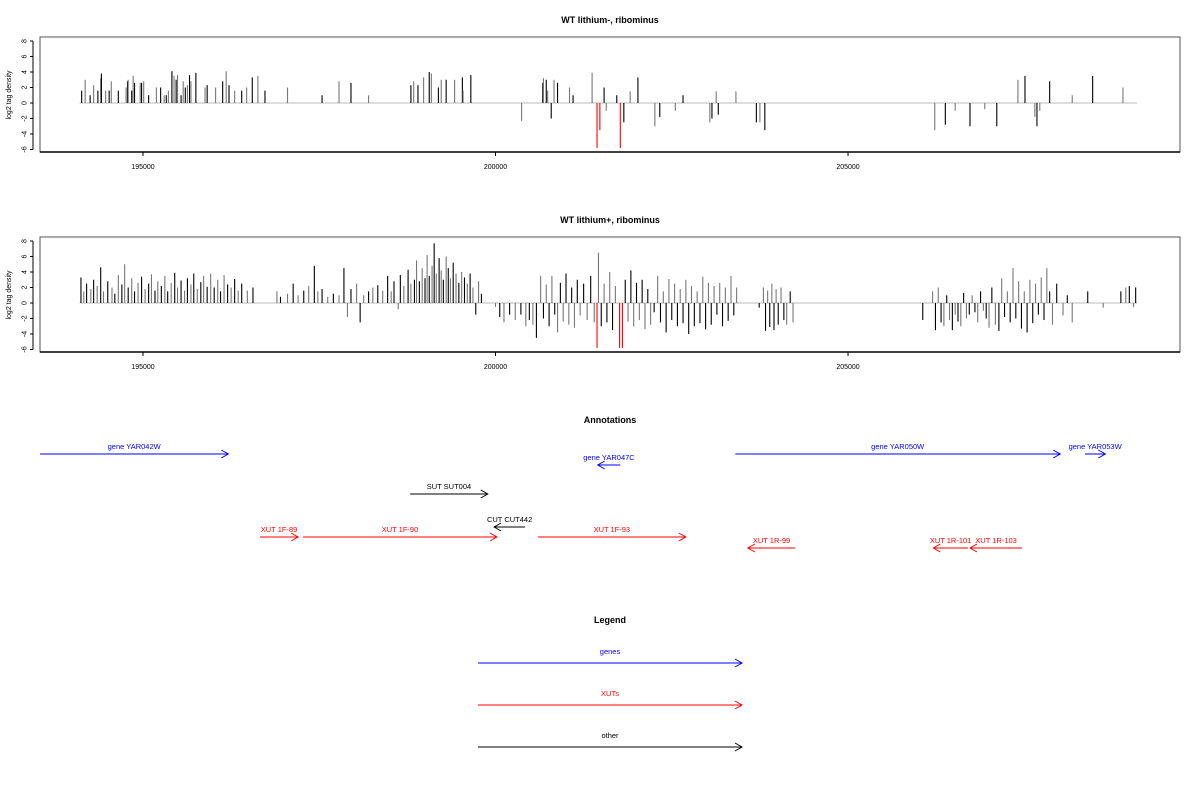 This screenshot has width=1200, height=800. What do you see at coordinates (996, 540) in the screenshot?
I see `feature-label: XUT 1R-103` at bounding box center [996, 540].